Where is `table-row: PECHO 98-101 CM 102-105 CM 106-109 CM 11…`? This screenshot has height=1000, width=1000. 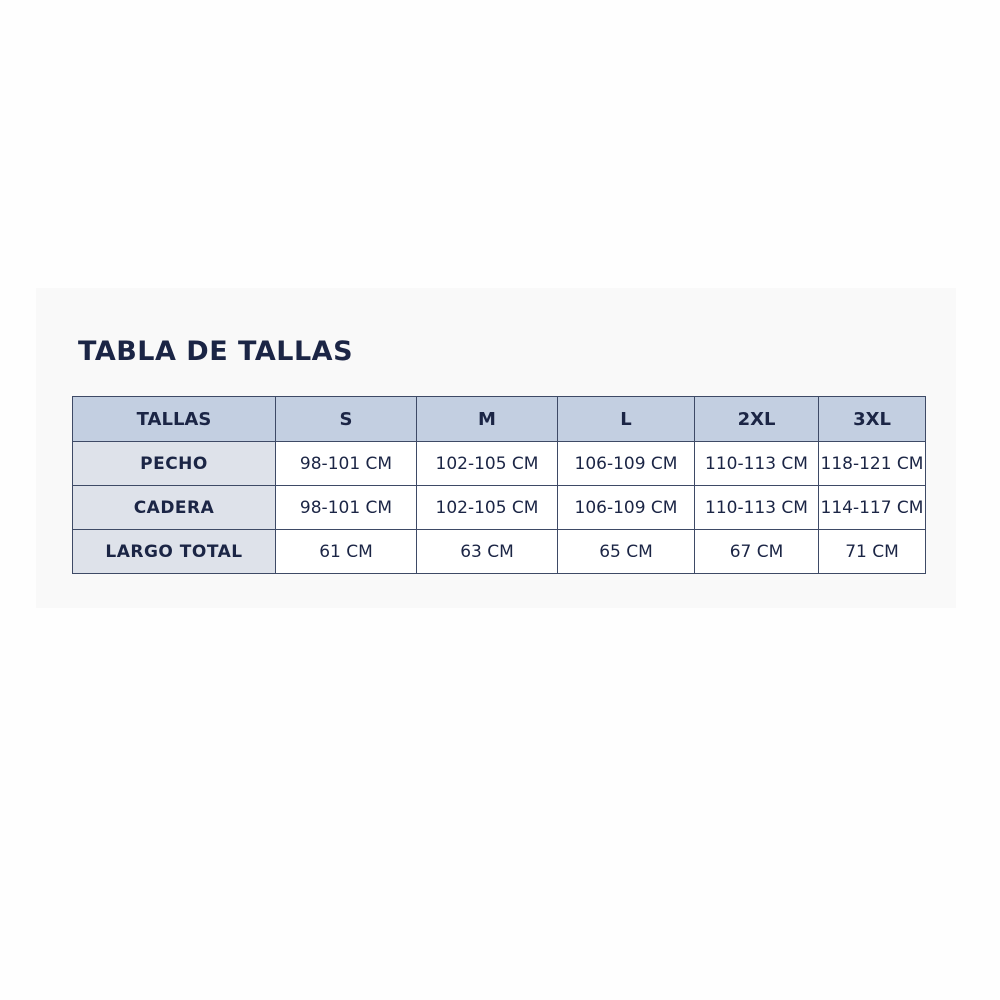 table-row: PECHO 98-101 CM 102-105 CM 106-109 CM 11… is located at coordinates (499, 463).